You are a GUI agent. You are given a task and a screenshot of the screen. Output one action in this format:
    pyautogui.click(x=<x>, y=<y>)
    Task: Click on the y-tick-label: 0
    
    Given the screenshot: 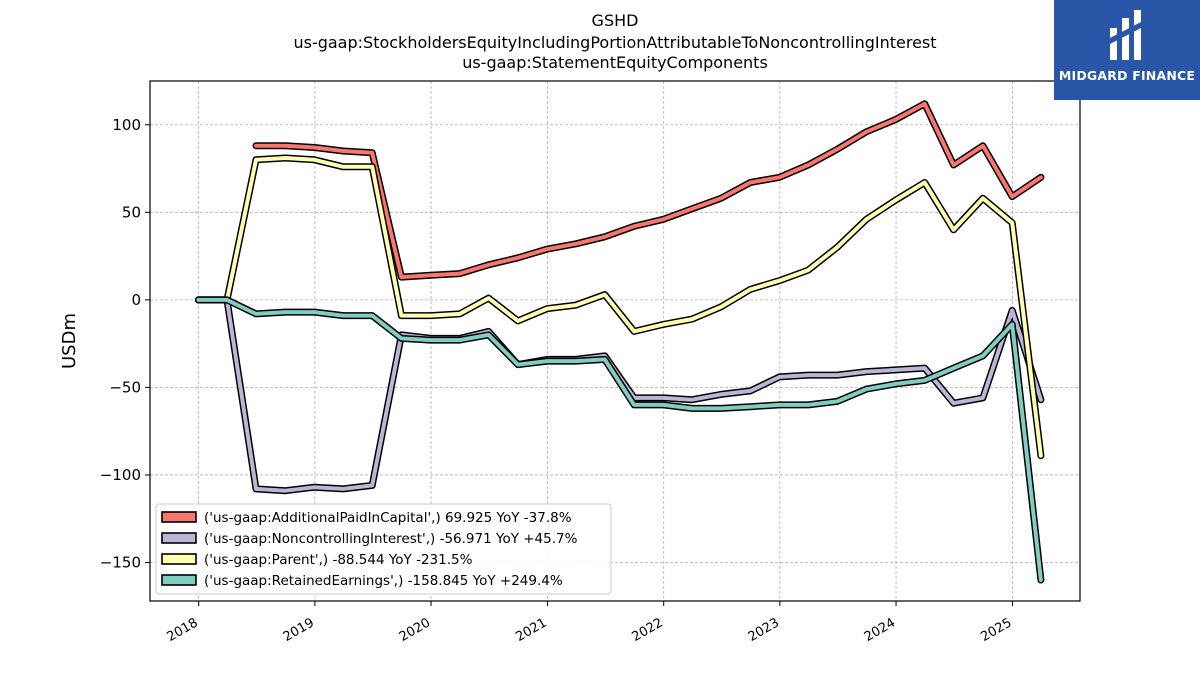 What is the action you would take?
    pyautogui.click(x=136, y=300)
    